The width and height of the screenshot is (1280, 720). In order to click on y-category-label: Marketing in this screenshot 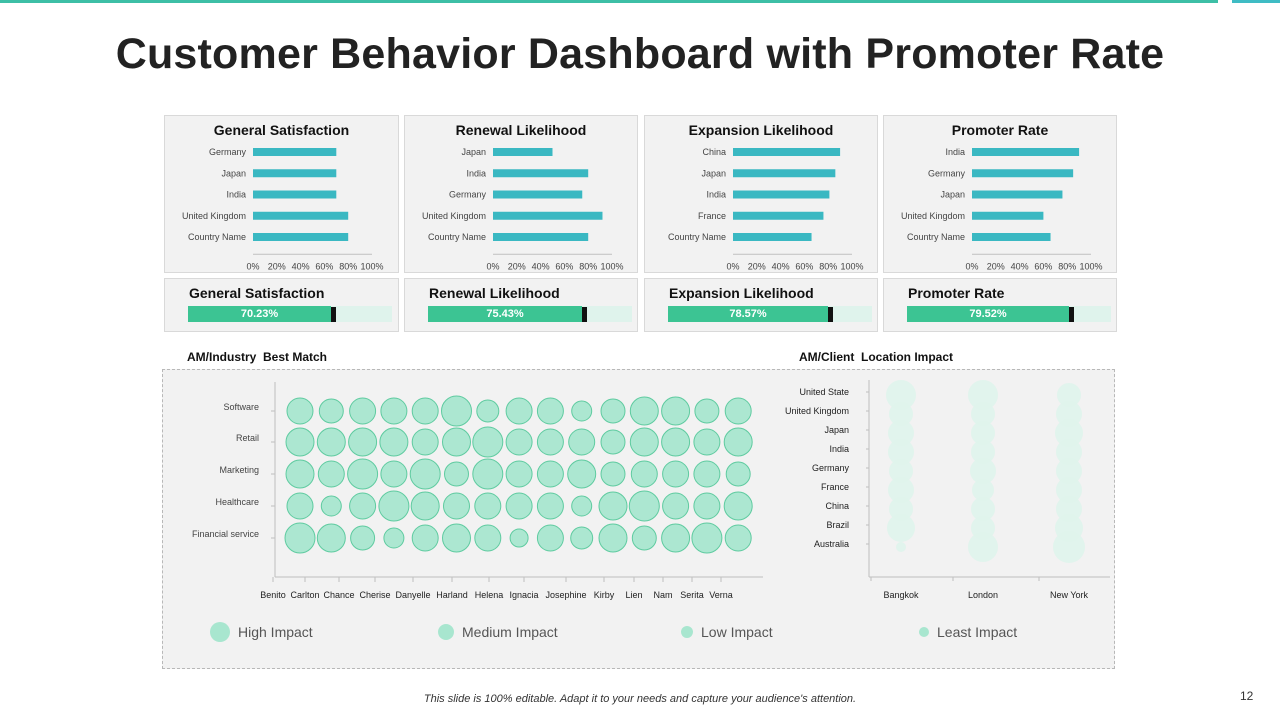, I will do `click(239, 470)`.